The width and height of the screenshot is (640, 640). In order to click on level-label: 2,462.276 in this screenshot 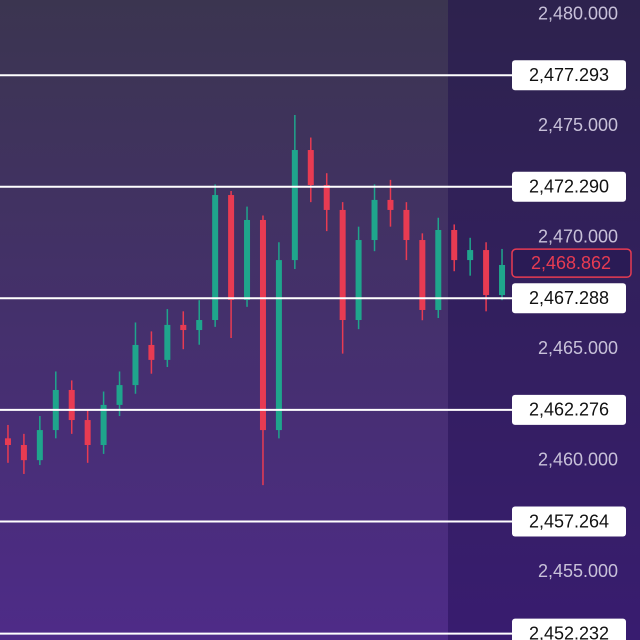, I will do `click(569, 410)`.